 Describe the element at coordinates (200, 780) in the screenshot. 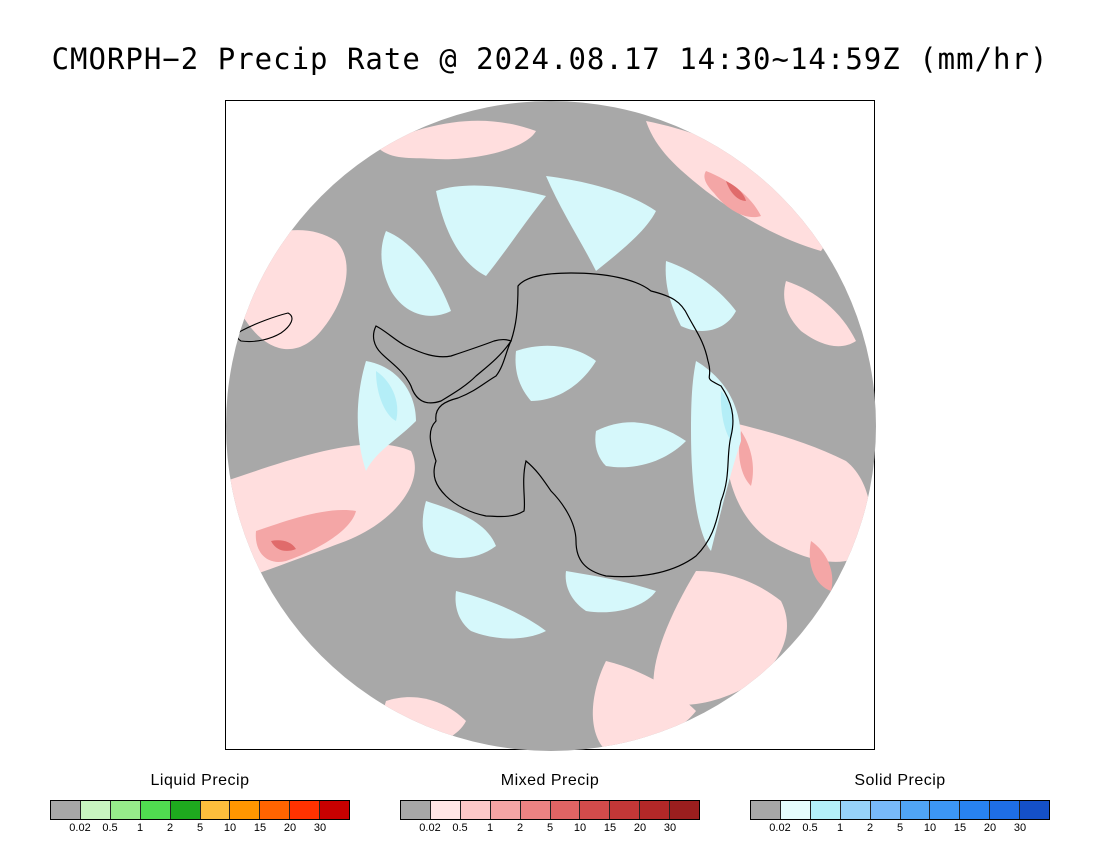

I see `legend-title: Liquid Precip` at that location.